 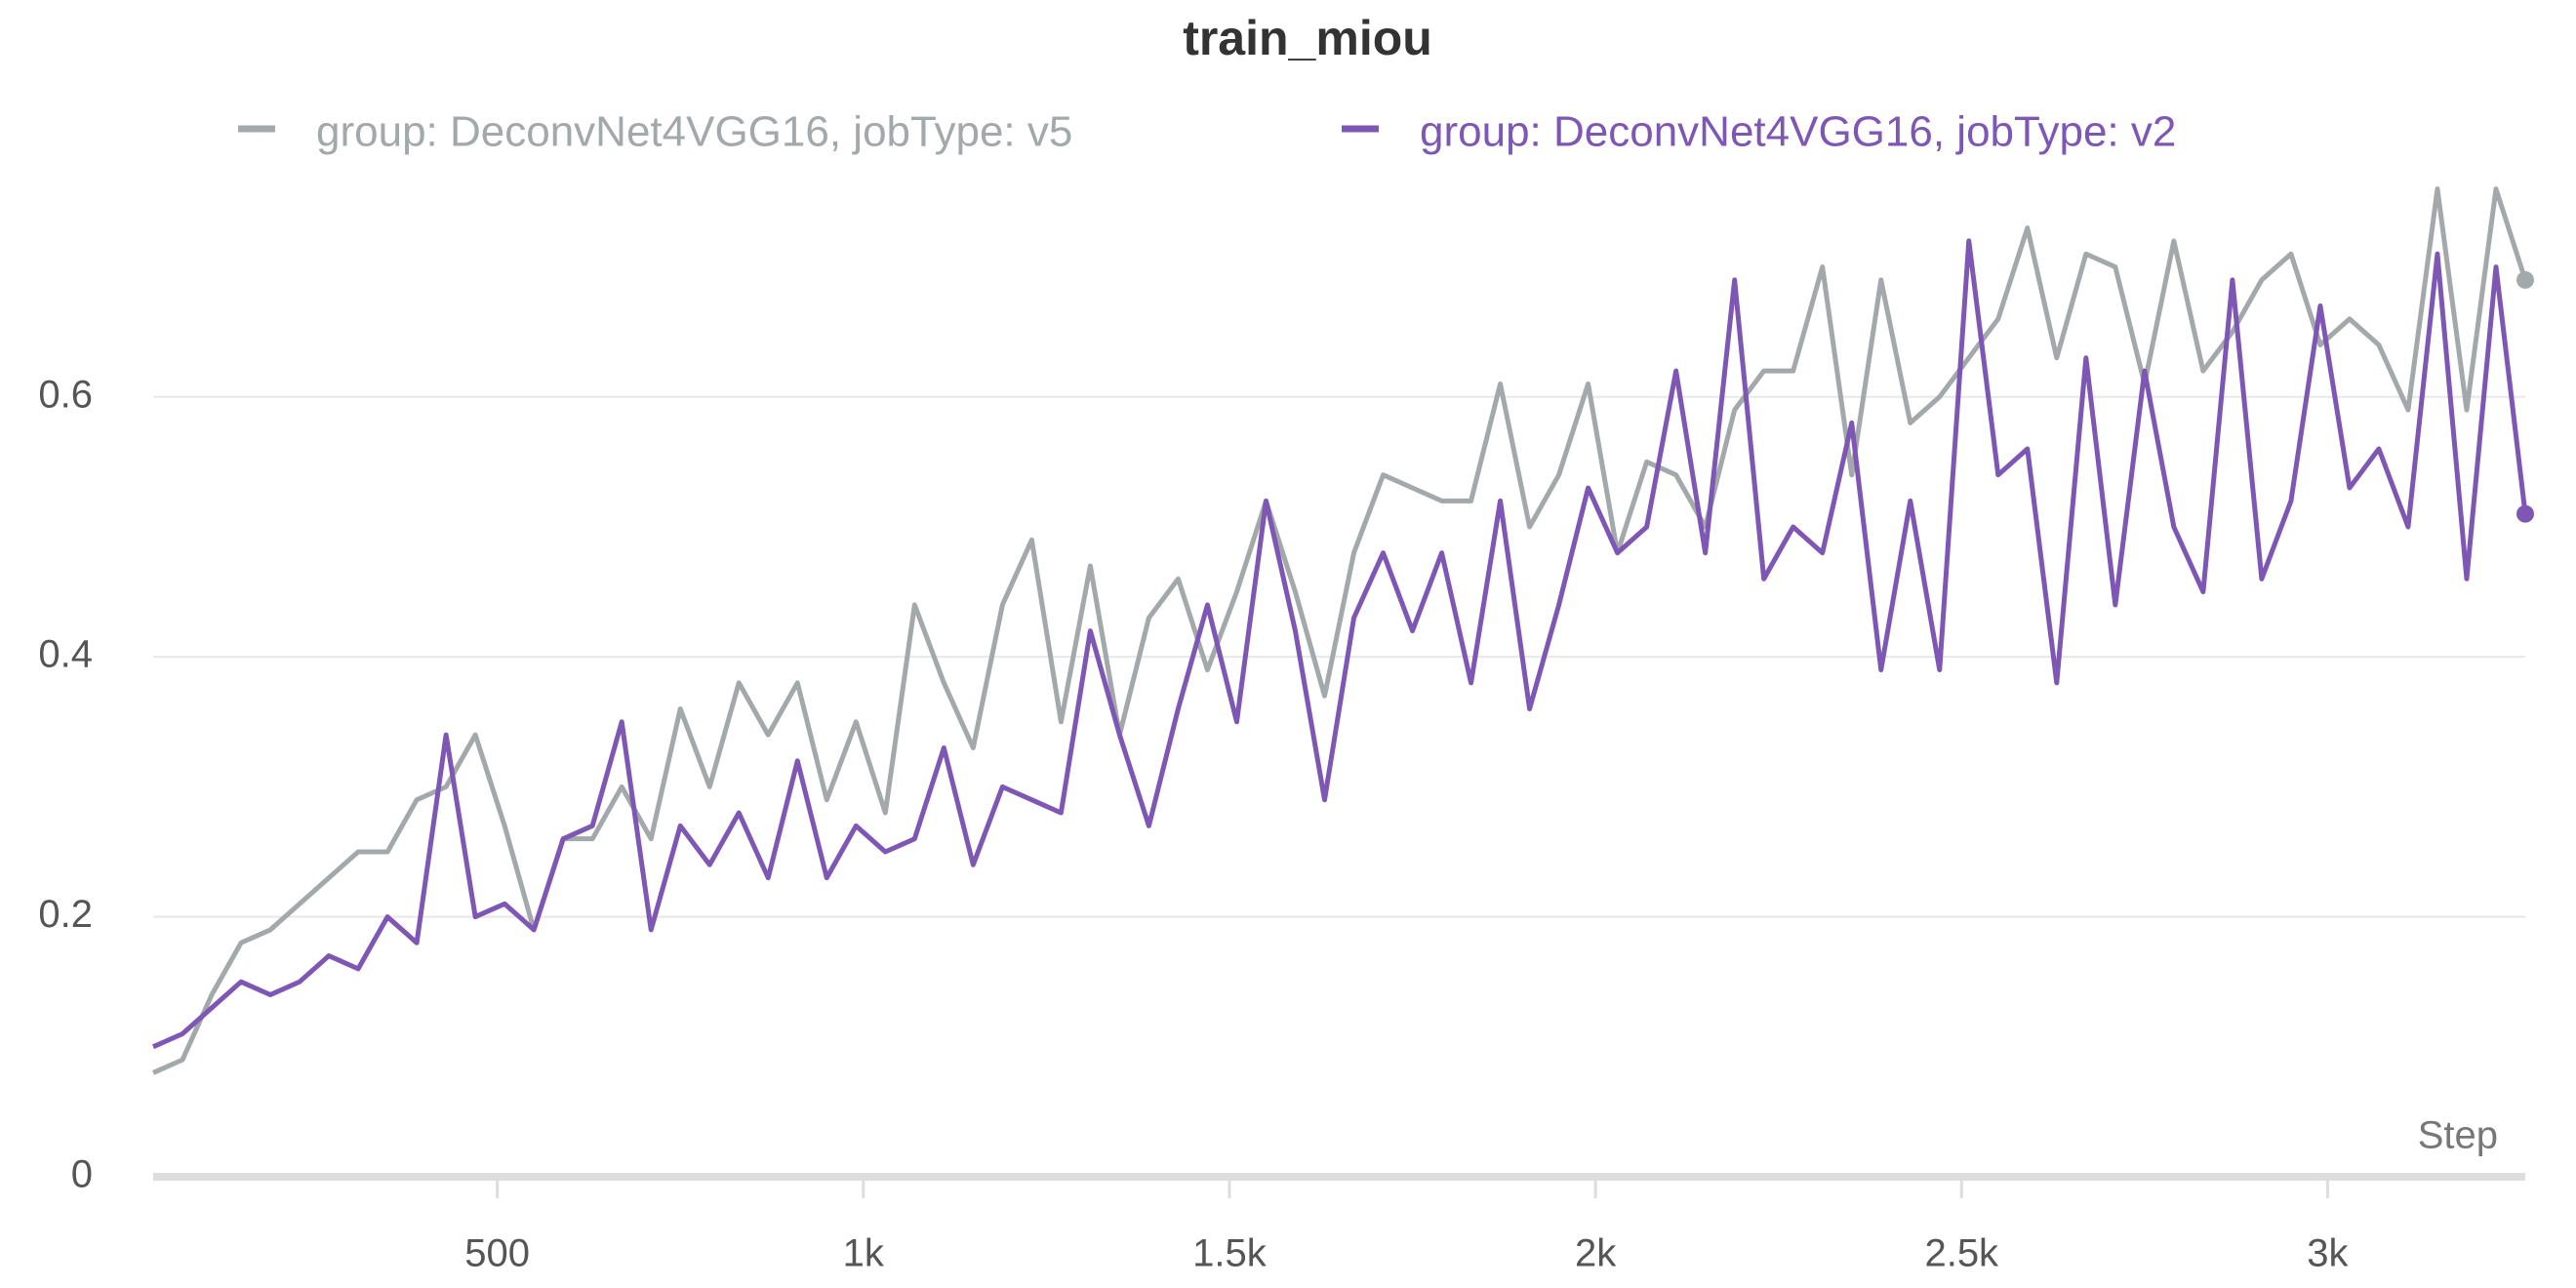 I want to click on y-tick-label: 0, so click(x=82, y=1174).